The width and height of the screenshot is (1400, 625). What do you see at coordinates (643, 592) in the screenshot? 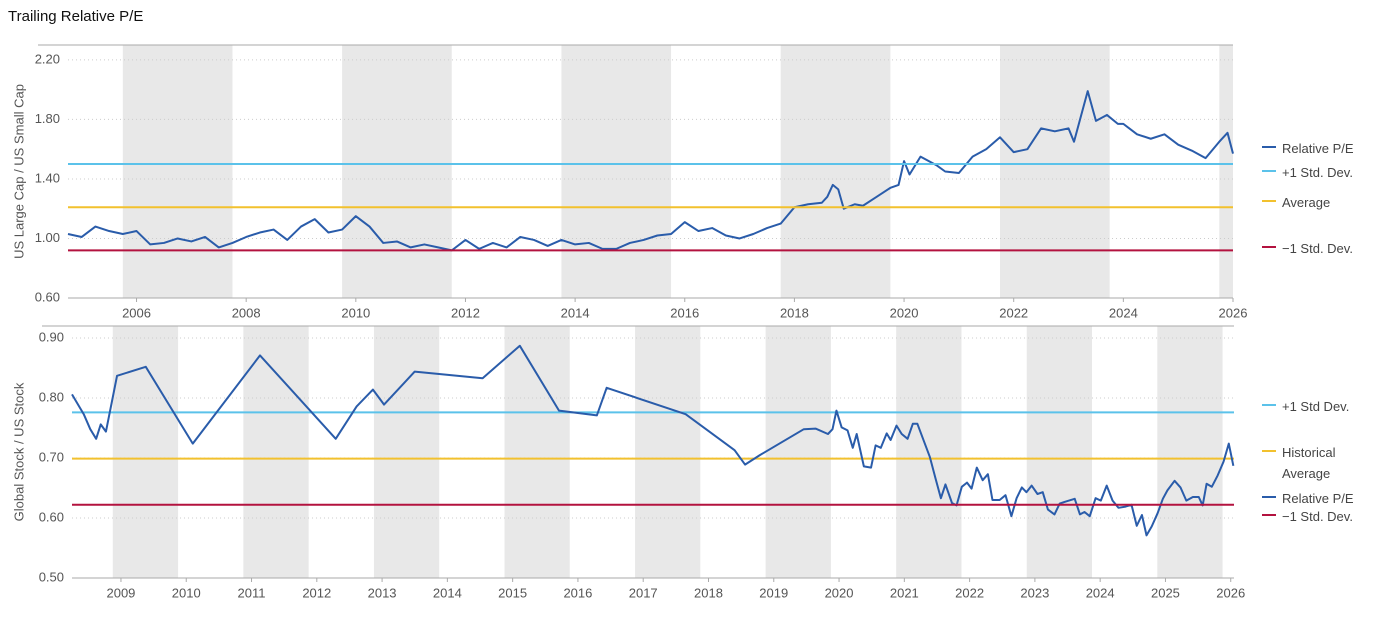
I see `x-tick-label: 2017` at bounding box center [643, 592].